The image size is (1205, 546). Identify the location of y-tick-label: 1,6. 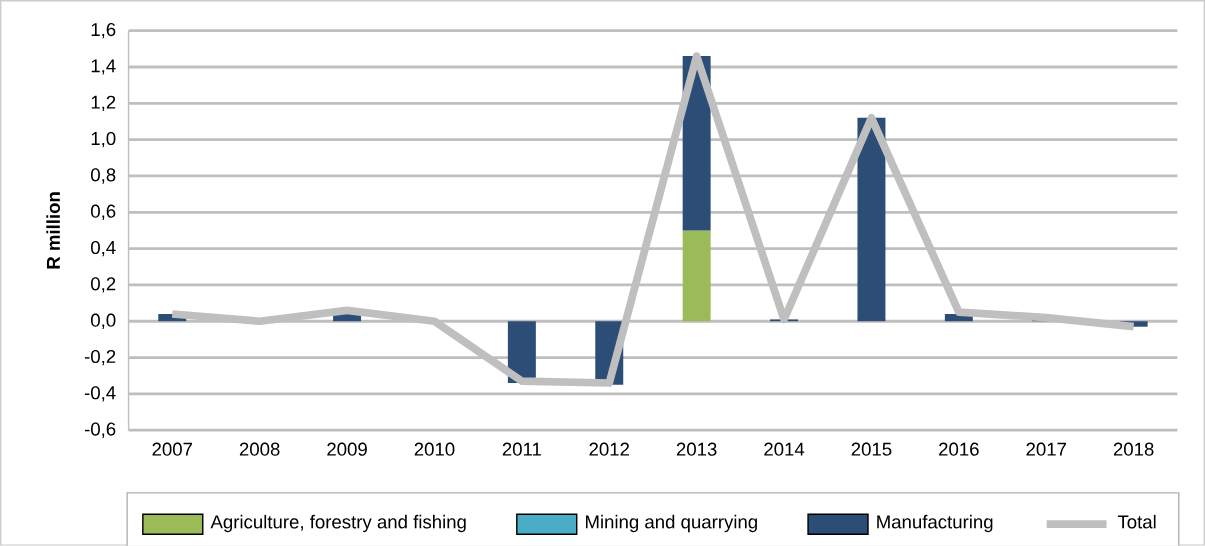
(103, 31).